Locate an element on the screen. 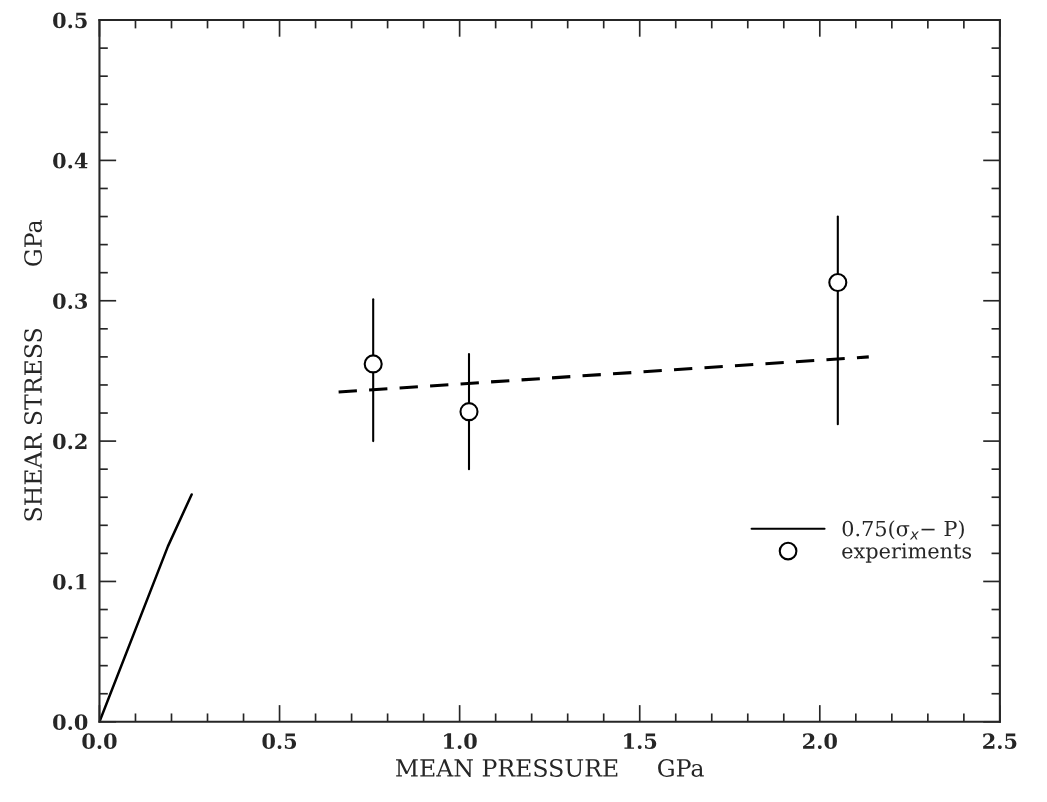 The height and width of the screenshot is (802, 1047). y-tick-label: 0.5 is located at coordinates (70, 20).